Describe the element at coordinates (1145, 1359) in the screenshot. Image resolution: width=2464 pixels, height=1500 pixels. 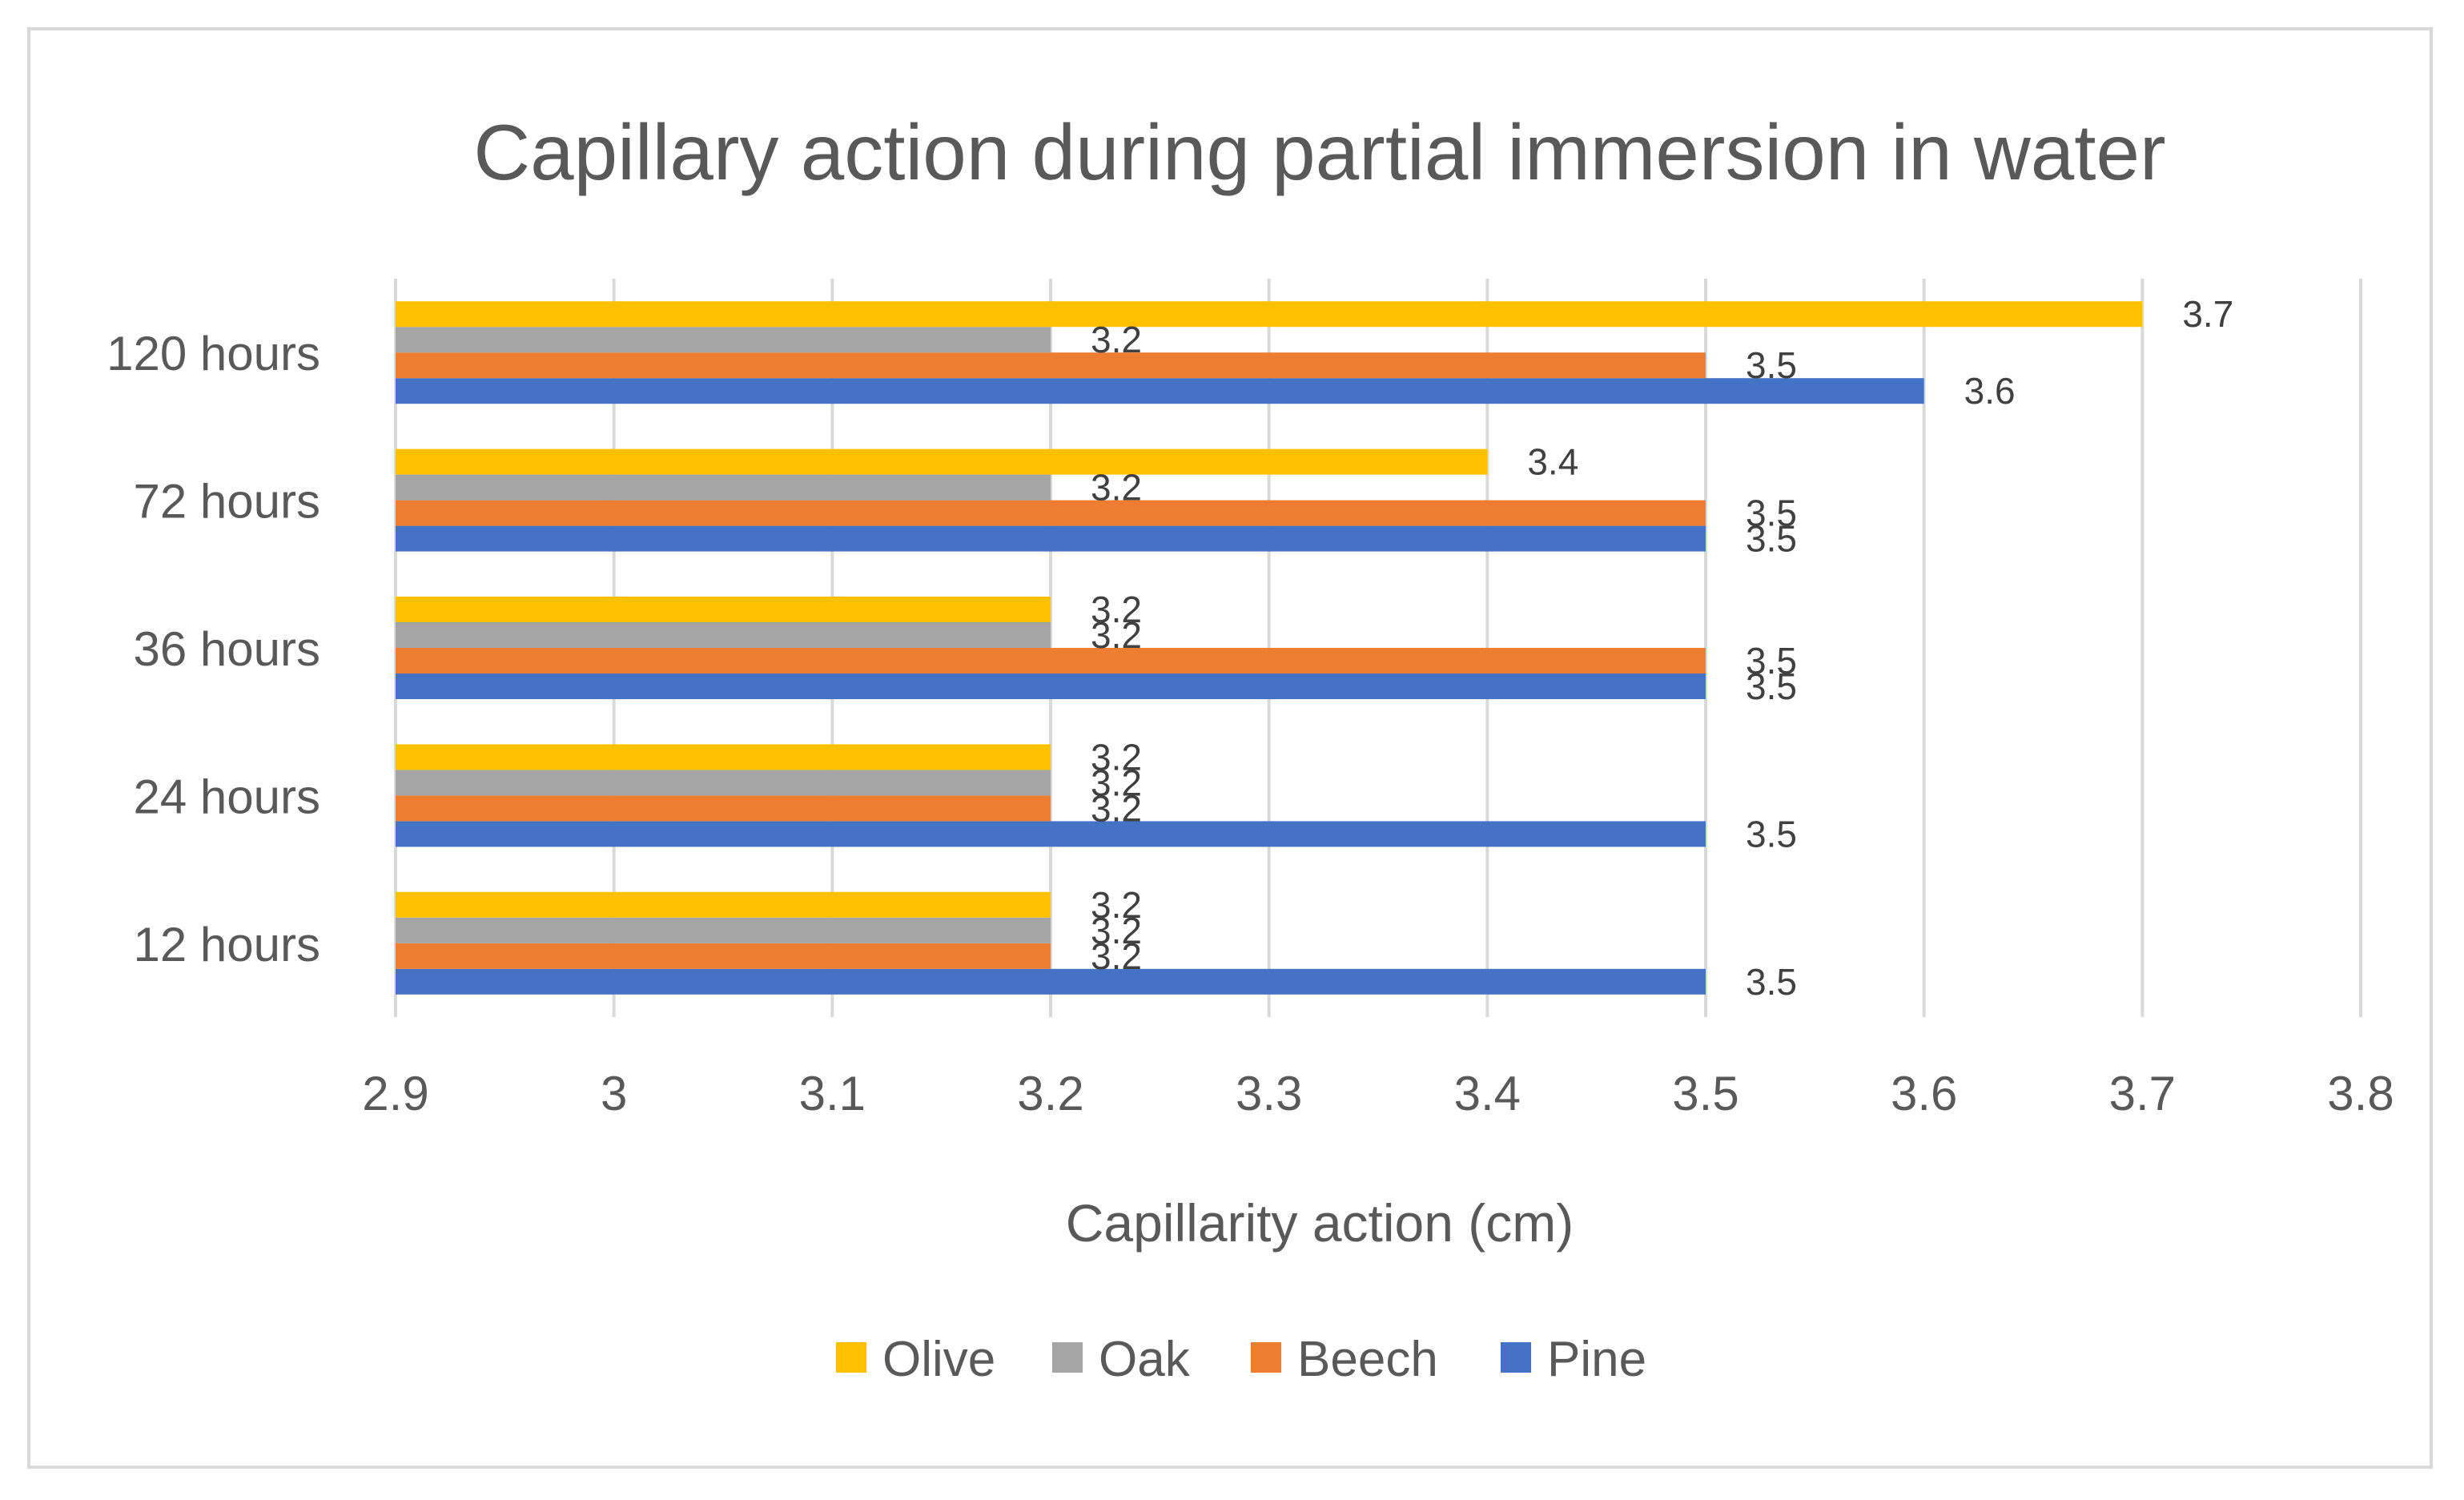
I see `legend-label-oak: Oak` at that location.